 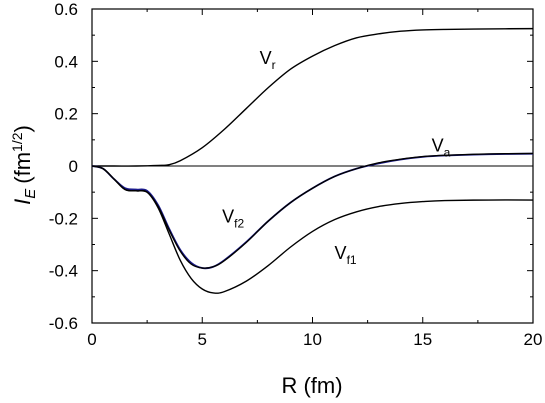 I want to click on svg-text:IE(fm1/2): IE (fm1/2), so click(x=24, y=165).